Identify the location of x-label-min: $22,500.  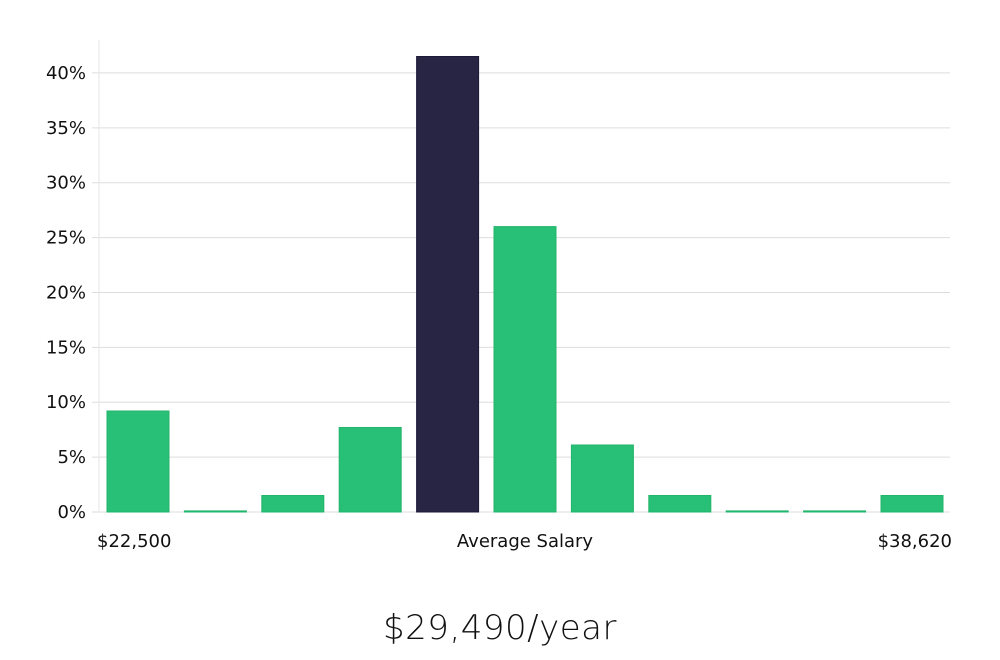
(134, 541).